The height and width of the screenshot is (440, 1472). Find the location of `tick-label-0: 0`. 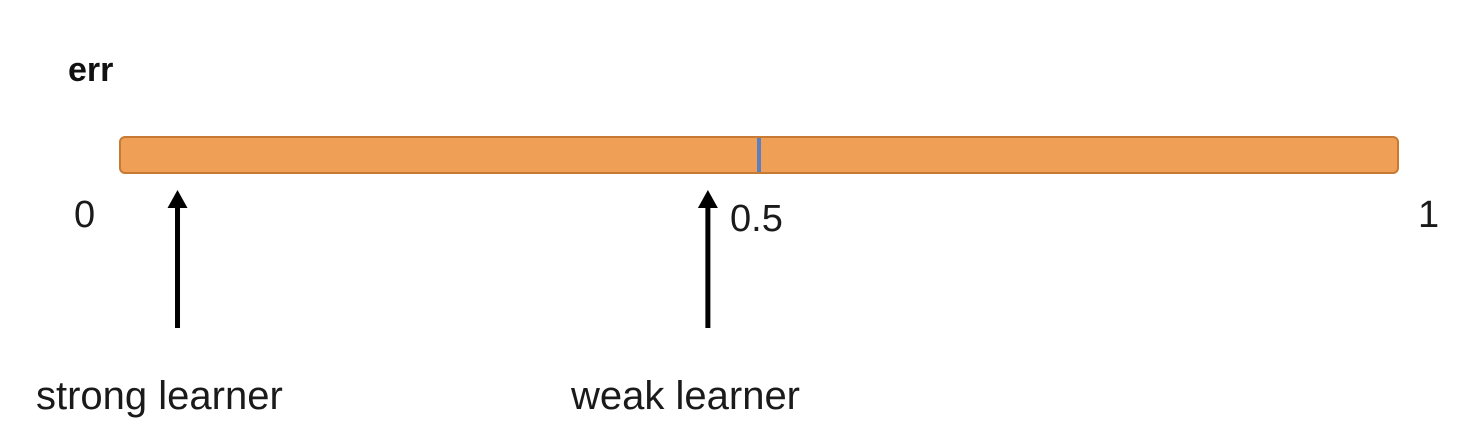

tick-label-0: 0 is located at coordinates (85, 215).